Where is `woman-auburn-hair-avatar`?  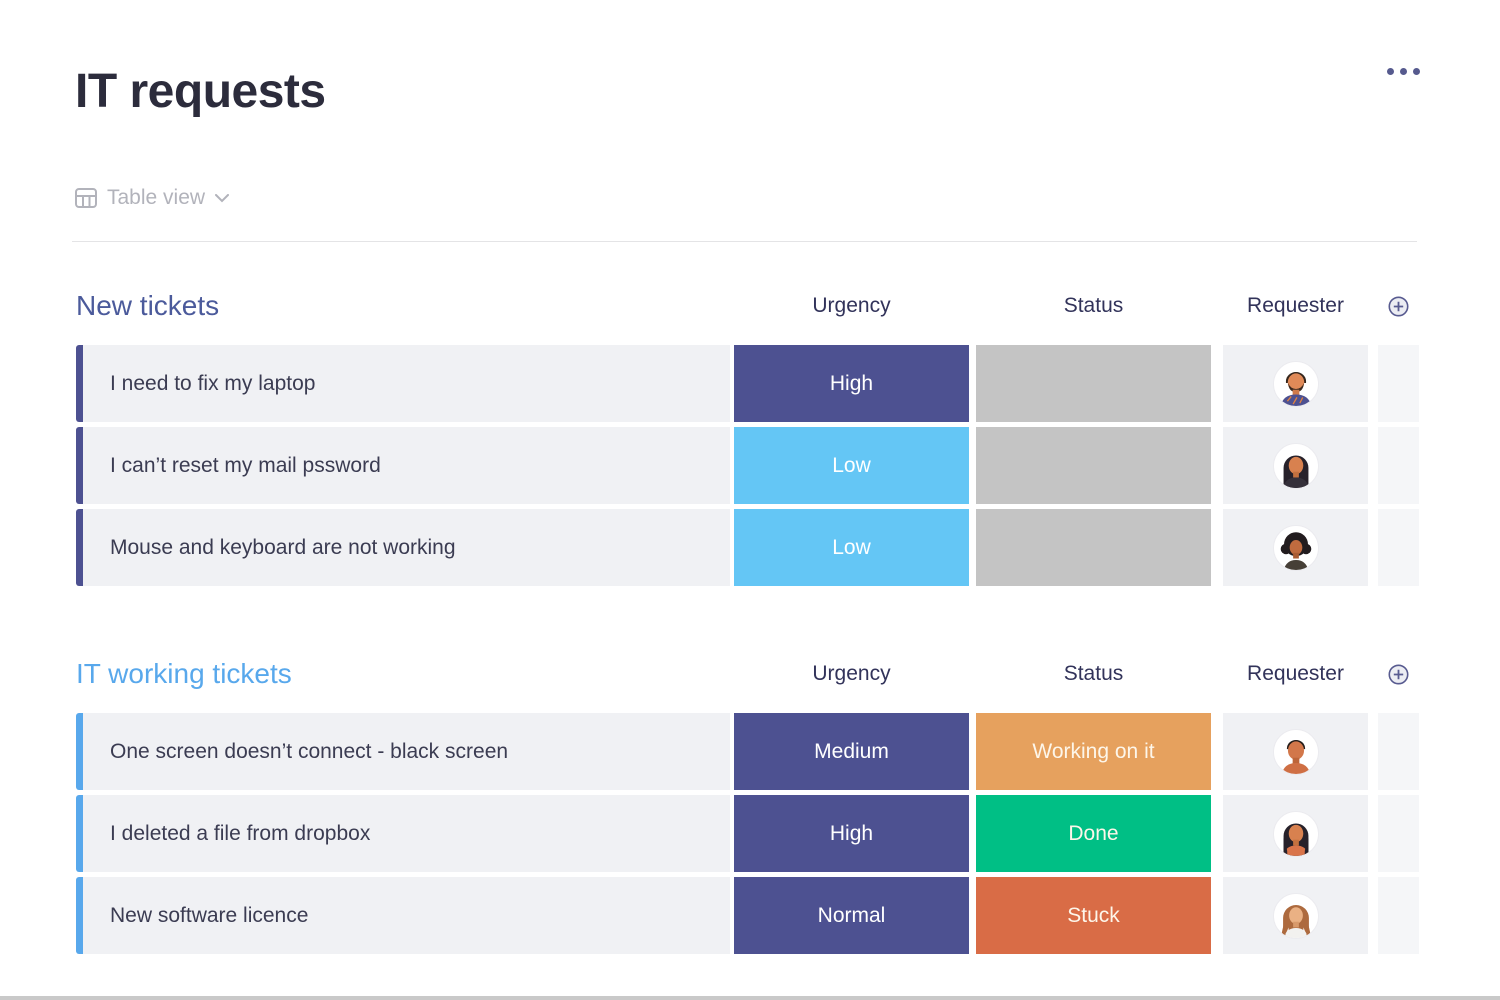
woman-auburn-hair-avatar is located at coordinates (1295, 915).